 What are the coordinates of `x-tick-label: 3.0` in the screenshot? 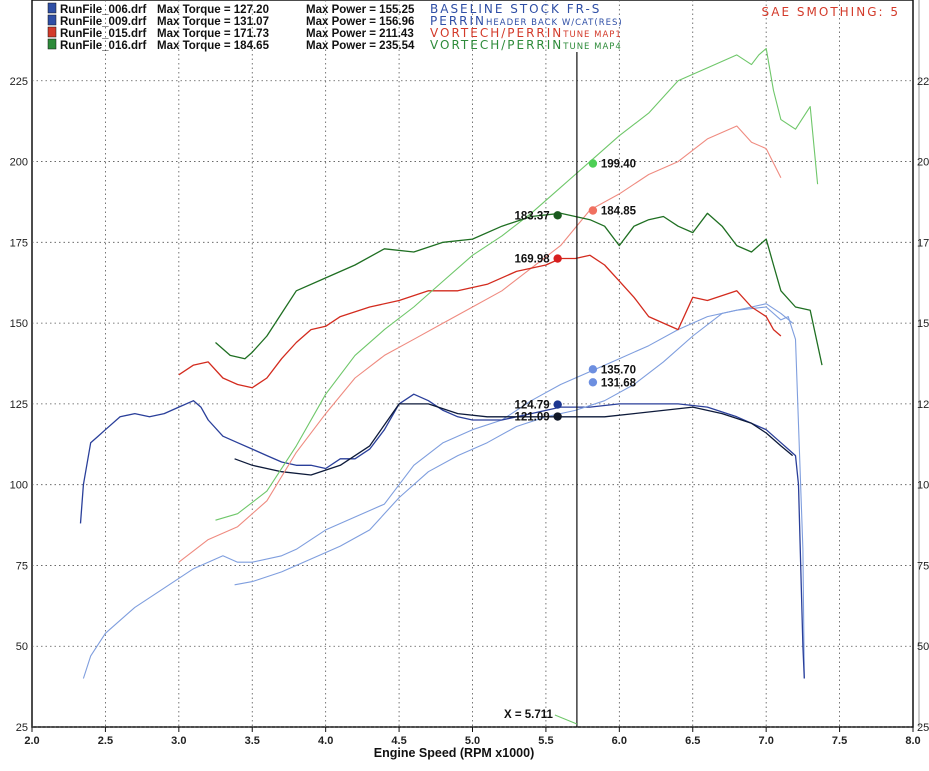 It's located at (178, 741).